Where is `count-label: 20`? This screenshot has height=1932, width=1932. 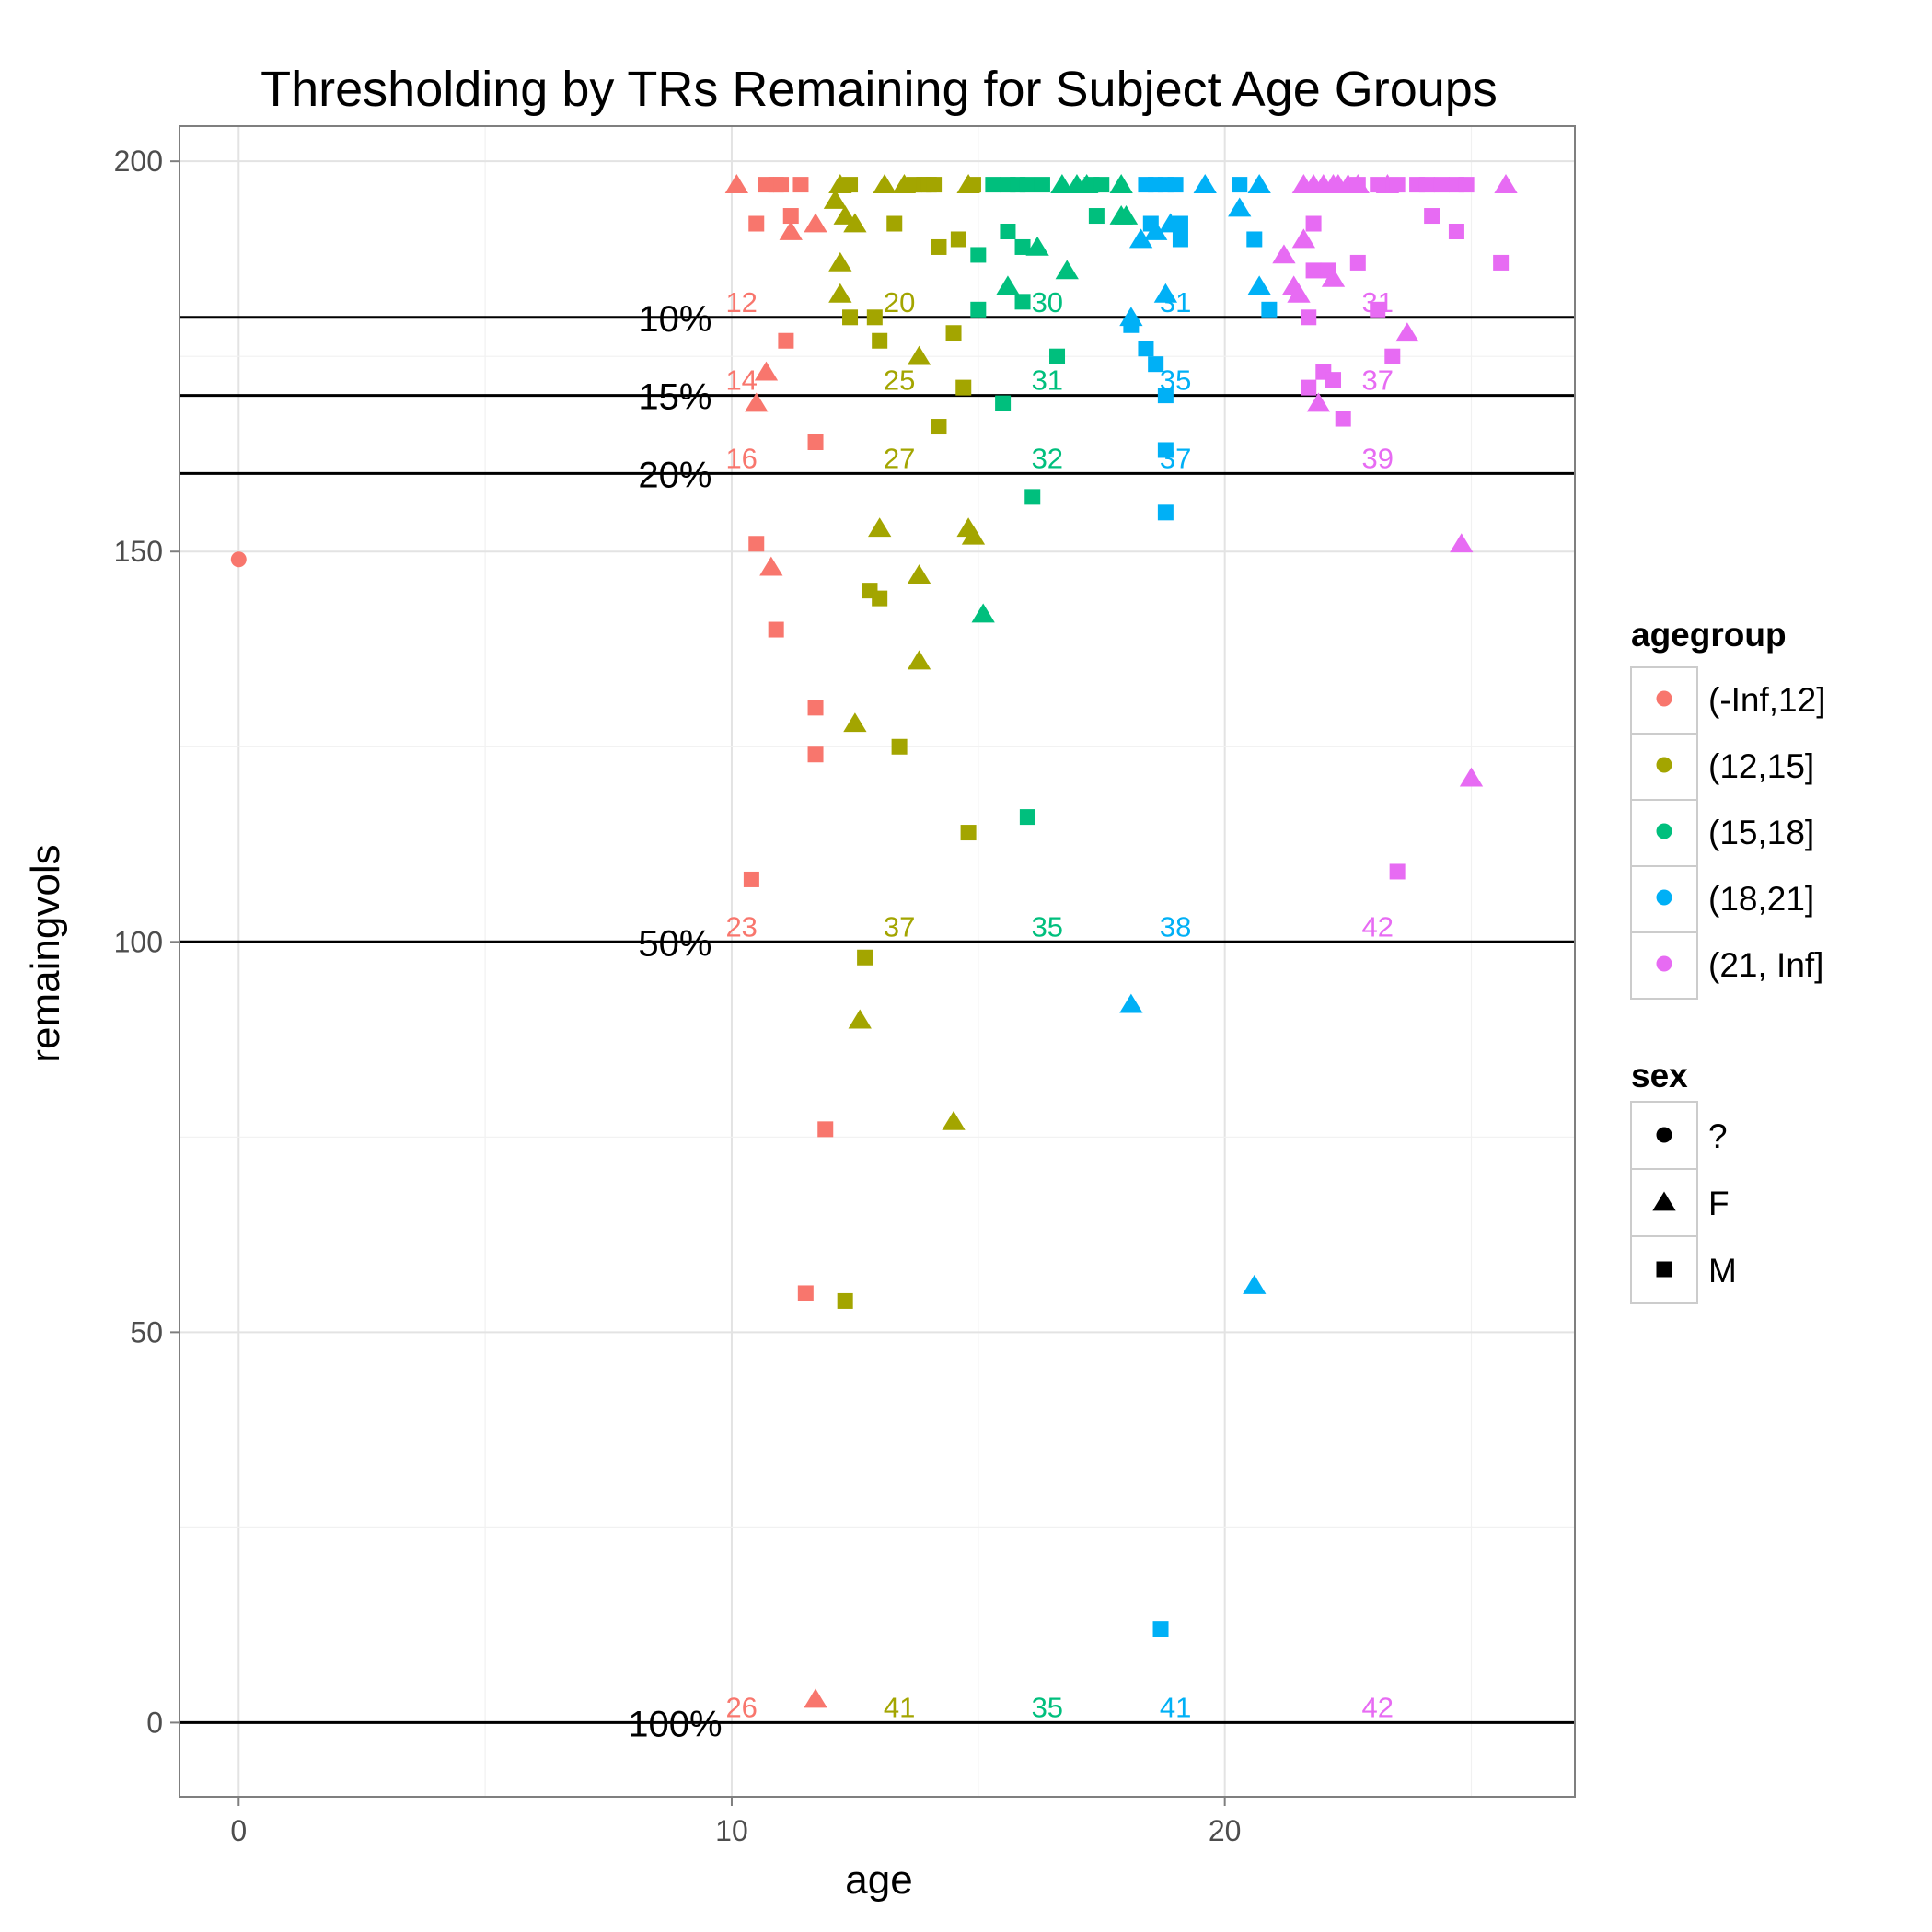
count-label: 20 is located at coordinates (900, 302).